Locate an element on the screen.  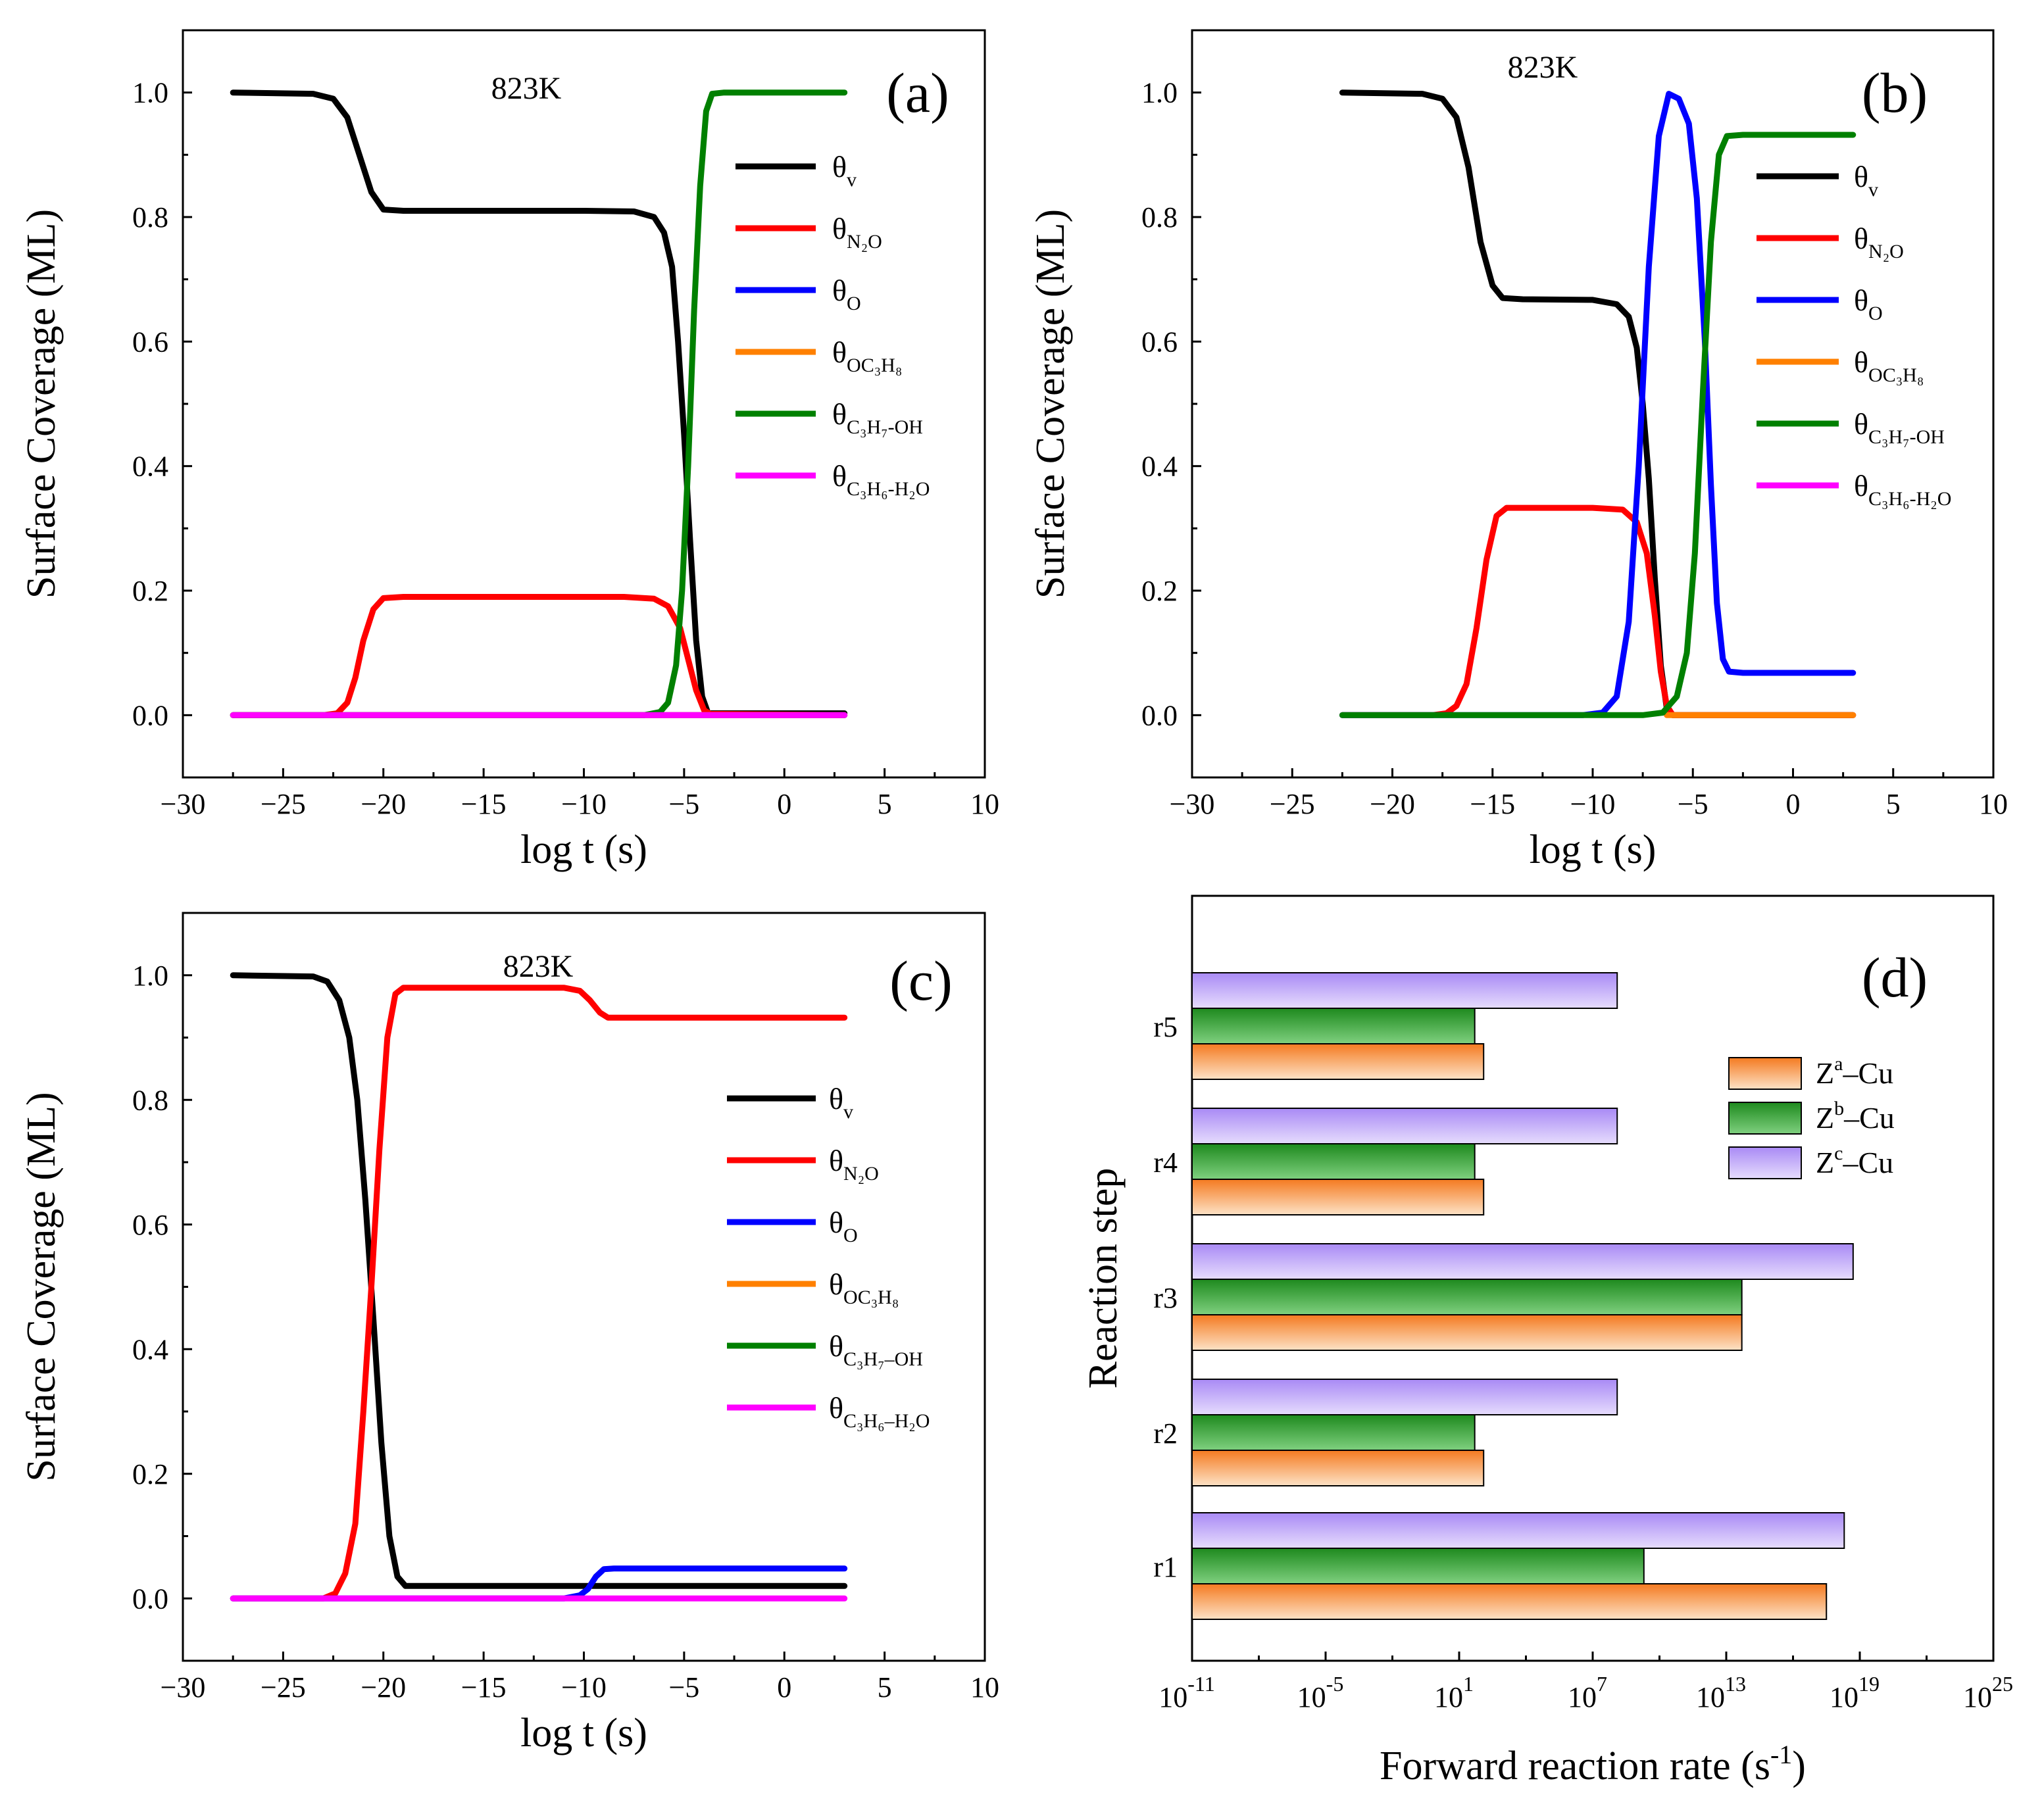
legend-label: θN₂O is located at coordinates (1879, 242).